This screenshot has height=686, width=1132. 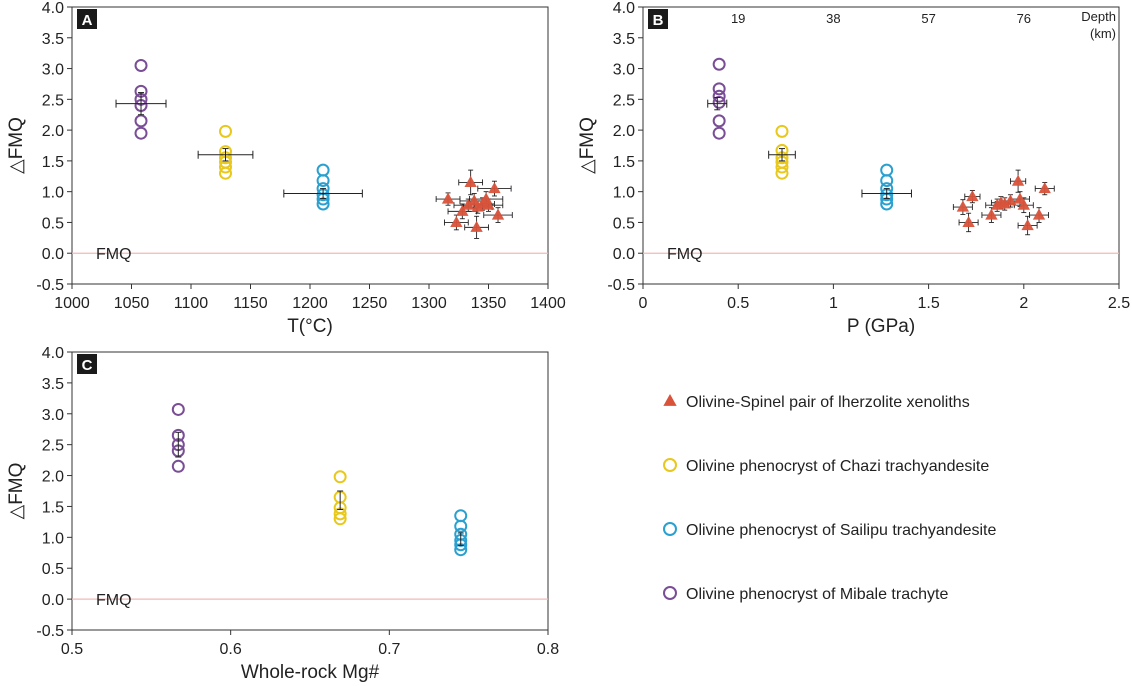 What do you see at coordinates (928, 18) in the screenshot?
I see `depth-tick-label: 57` at bounding box center [928, 18].